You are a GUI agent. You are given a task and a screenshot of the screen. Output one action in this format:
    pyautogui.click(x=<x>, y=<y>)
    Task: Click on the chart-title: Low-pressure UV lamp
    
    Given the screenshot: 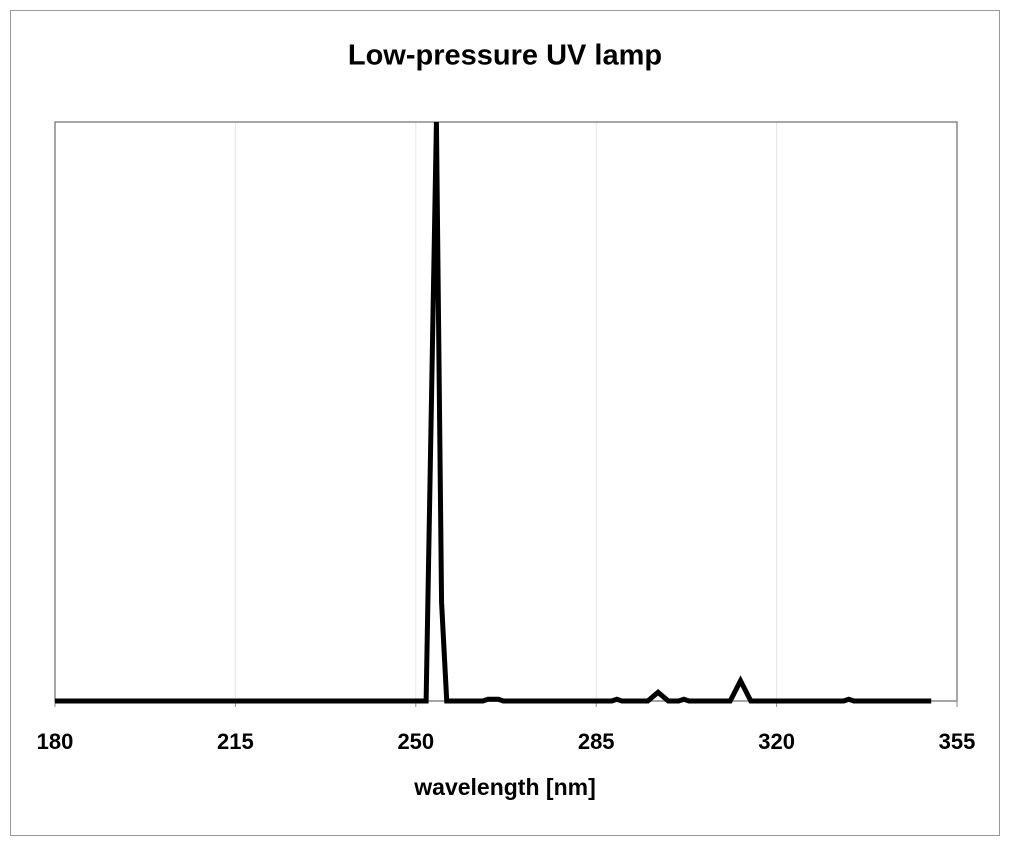 What is the action you would take?
    pyautogui.click(x=505, y=56)
    